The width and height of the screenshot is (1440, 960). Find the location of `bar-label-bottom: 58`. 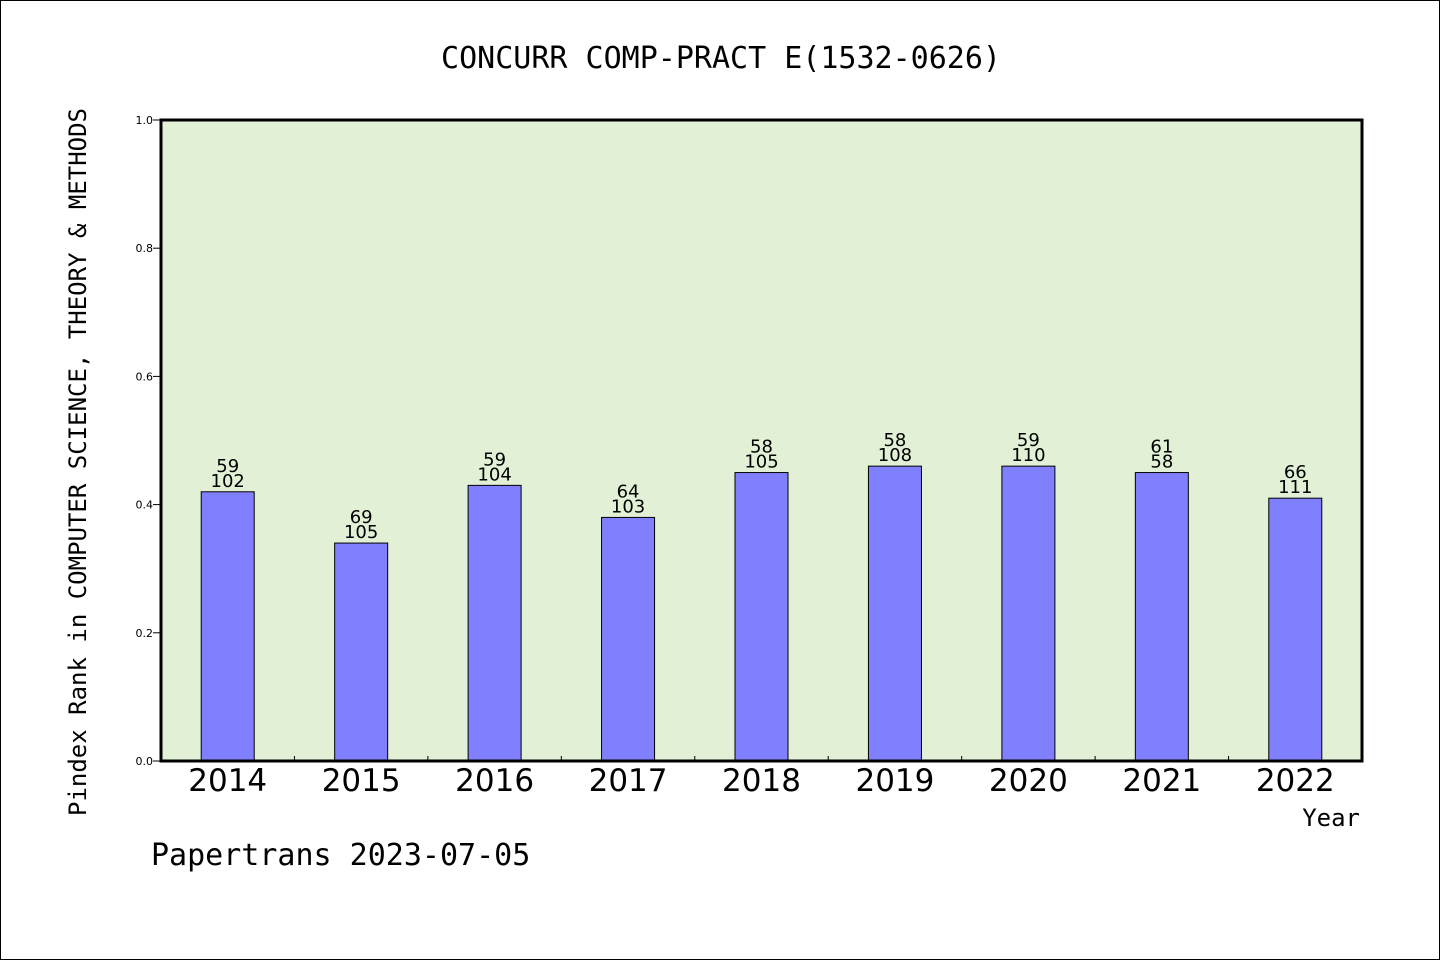

bar-label-bottom: 58 is located at coordinates (1161, 462).